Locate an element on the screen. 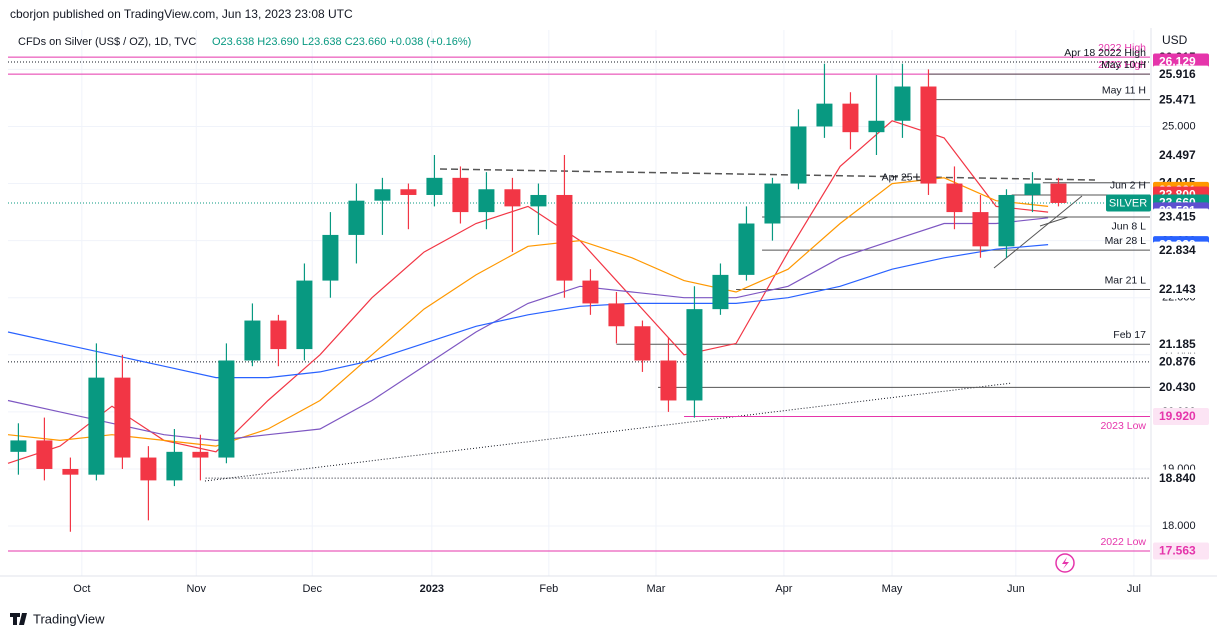 The height and width of the screenshot is (637, 1217). price-label: 22.143 is located at coordinates (1177, 289).